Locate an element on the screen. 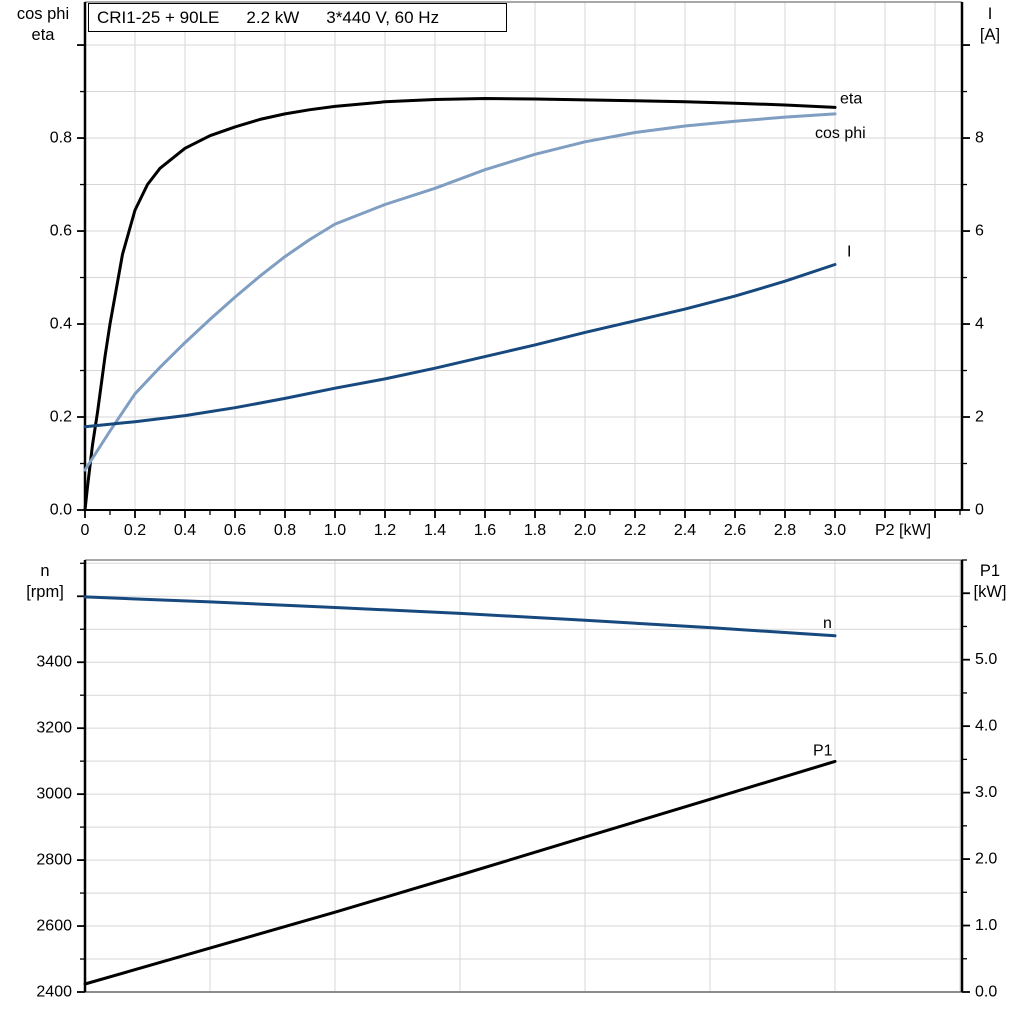  x-tick-label: 2.0 is located at coordinates (585, 530).